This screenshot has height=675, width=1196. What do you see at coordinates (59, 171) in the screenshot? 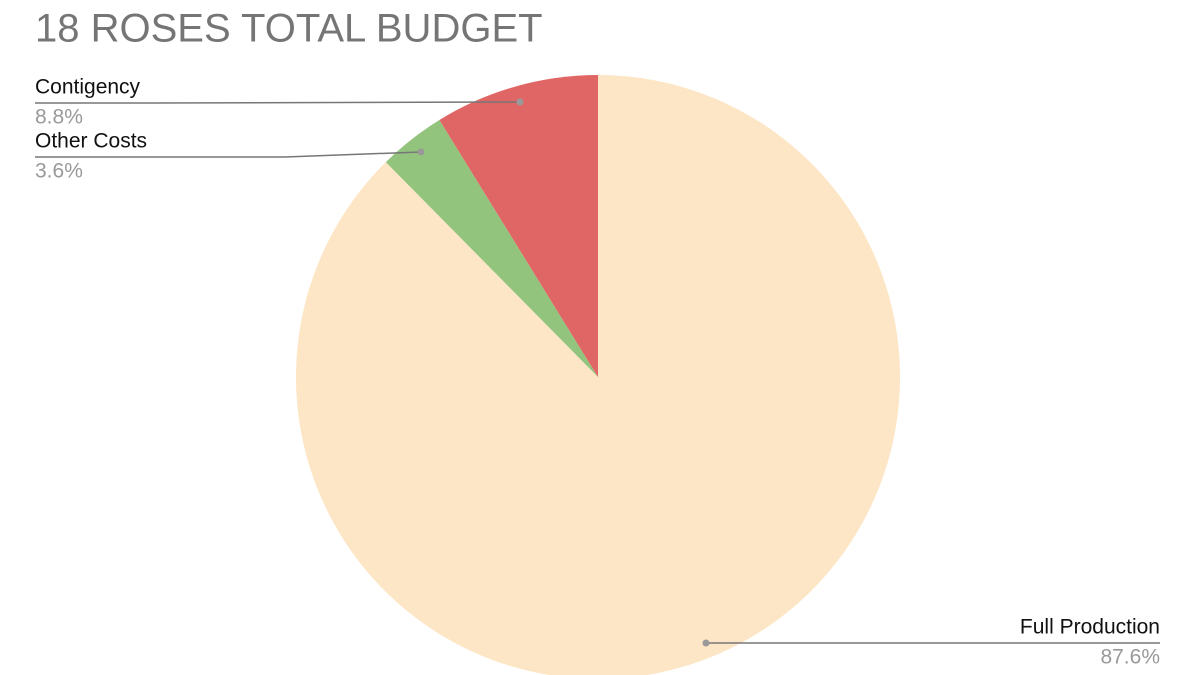
I see `slice-percent: 3.6%` at bounding box center [59, 171].